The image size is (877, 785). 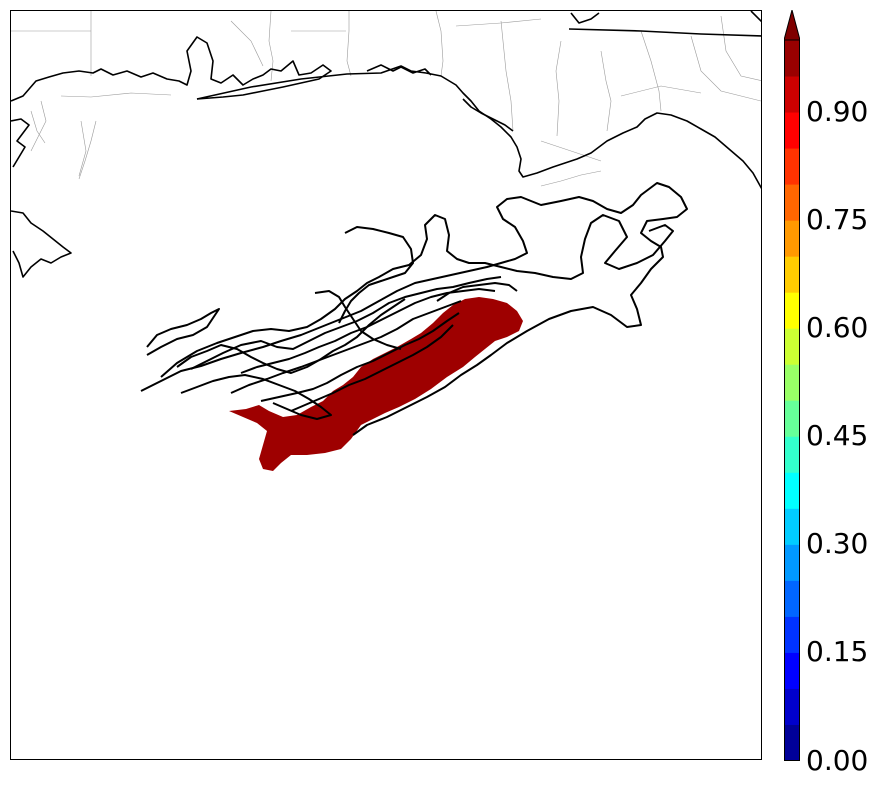 I want to click on colorbar-tick-3: 0.45, so click(x=837, y=436).